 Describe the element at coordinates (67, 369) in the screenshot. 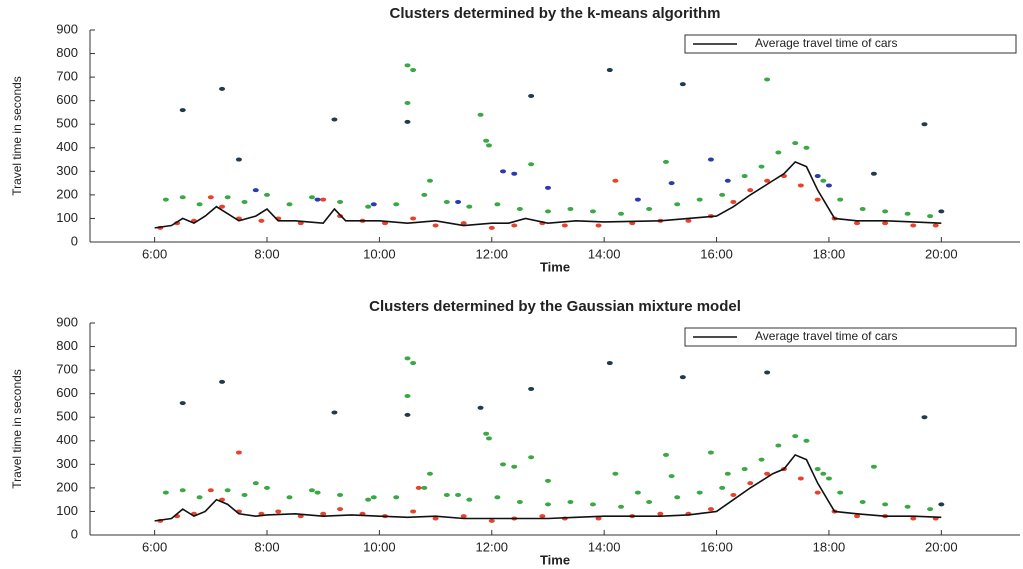

I see `y-tick-label: 700` at that location.